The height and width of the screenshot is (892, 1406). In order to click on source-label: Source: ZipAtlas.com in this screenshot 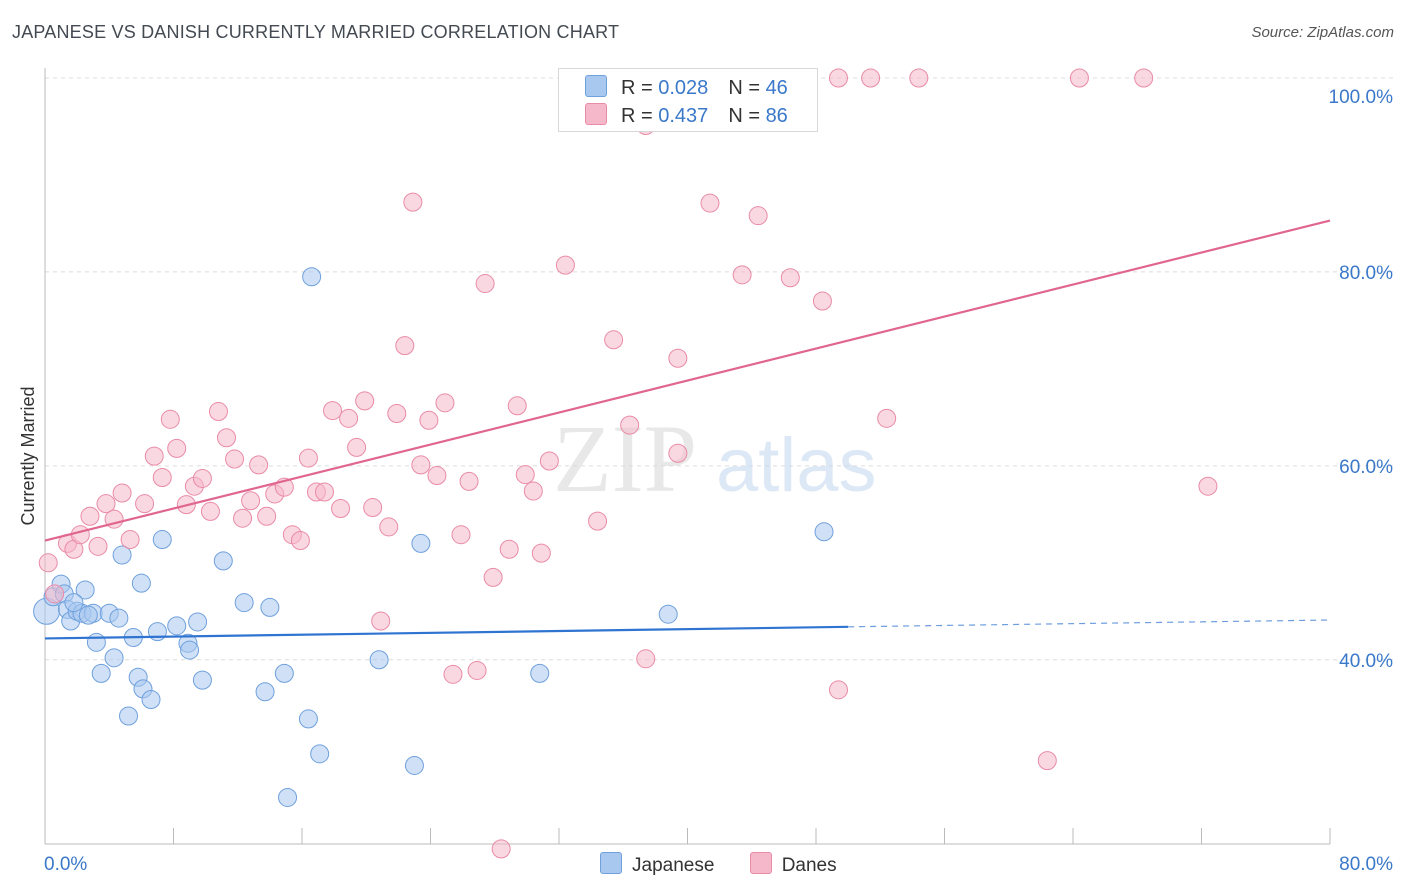, I will do `click(1322, 32)`.